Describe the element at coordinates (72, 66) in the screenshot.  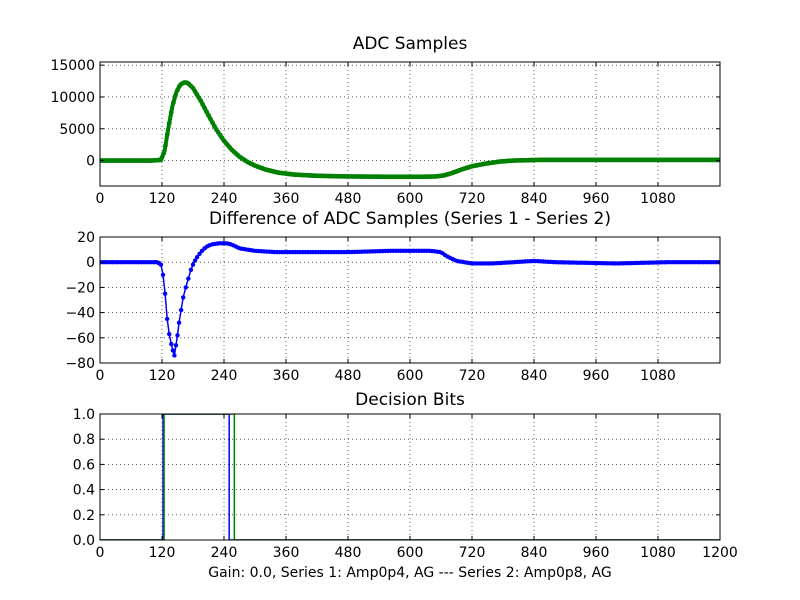
I see `y-tick-label: 15000` at that location.